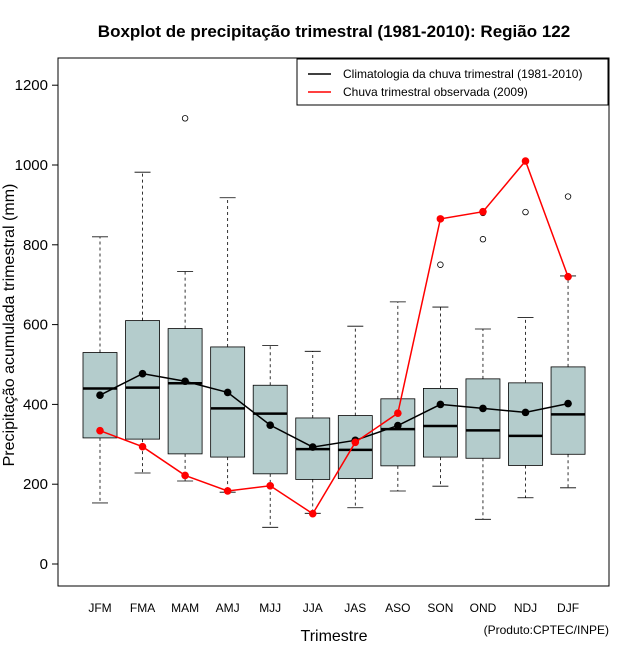  What do you see at coordinates (568, 608) in the screenshot?
I see `x-tick-label: DJF` at bounding box center [568, 608].